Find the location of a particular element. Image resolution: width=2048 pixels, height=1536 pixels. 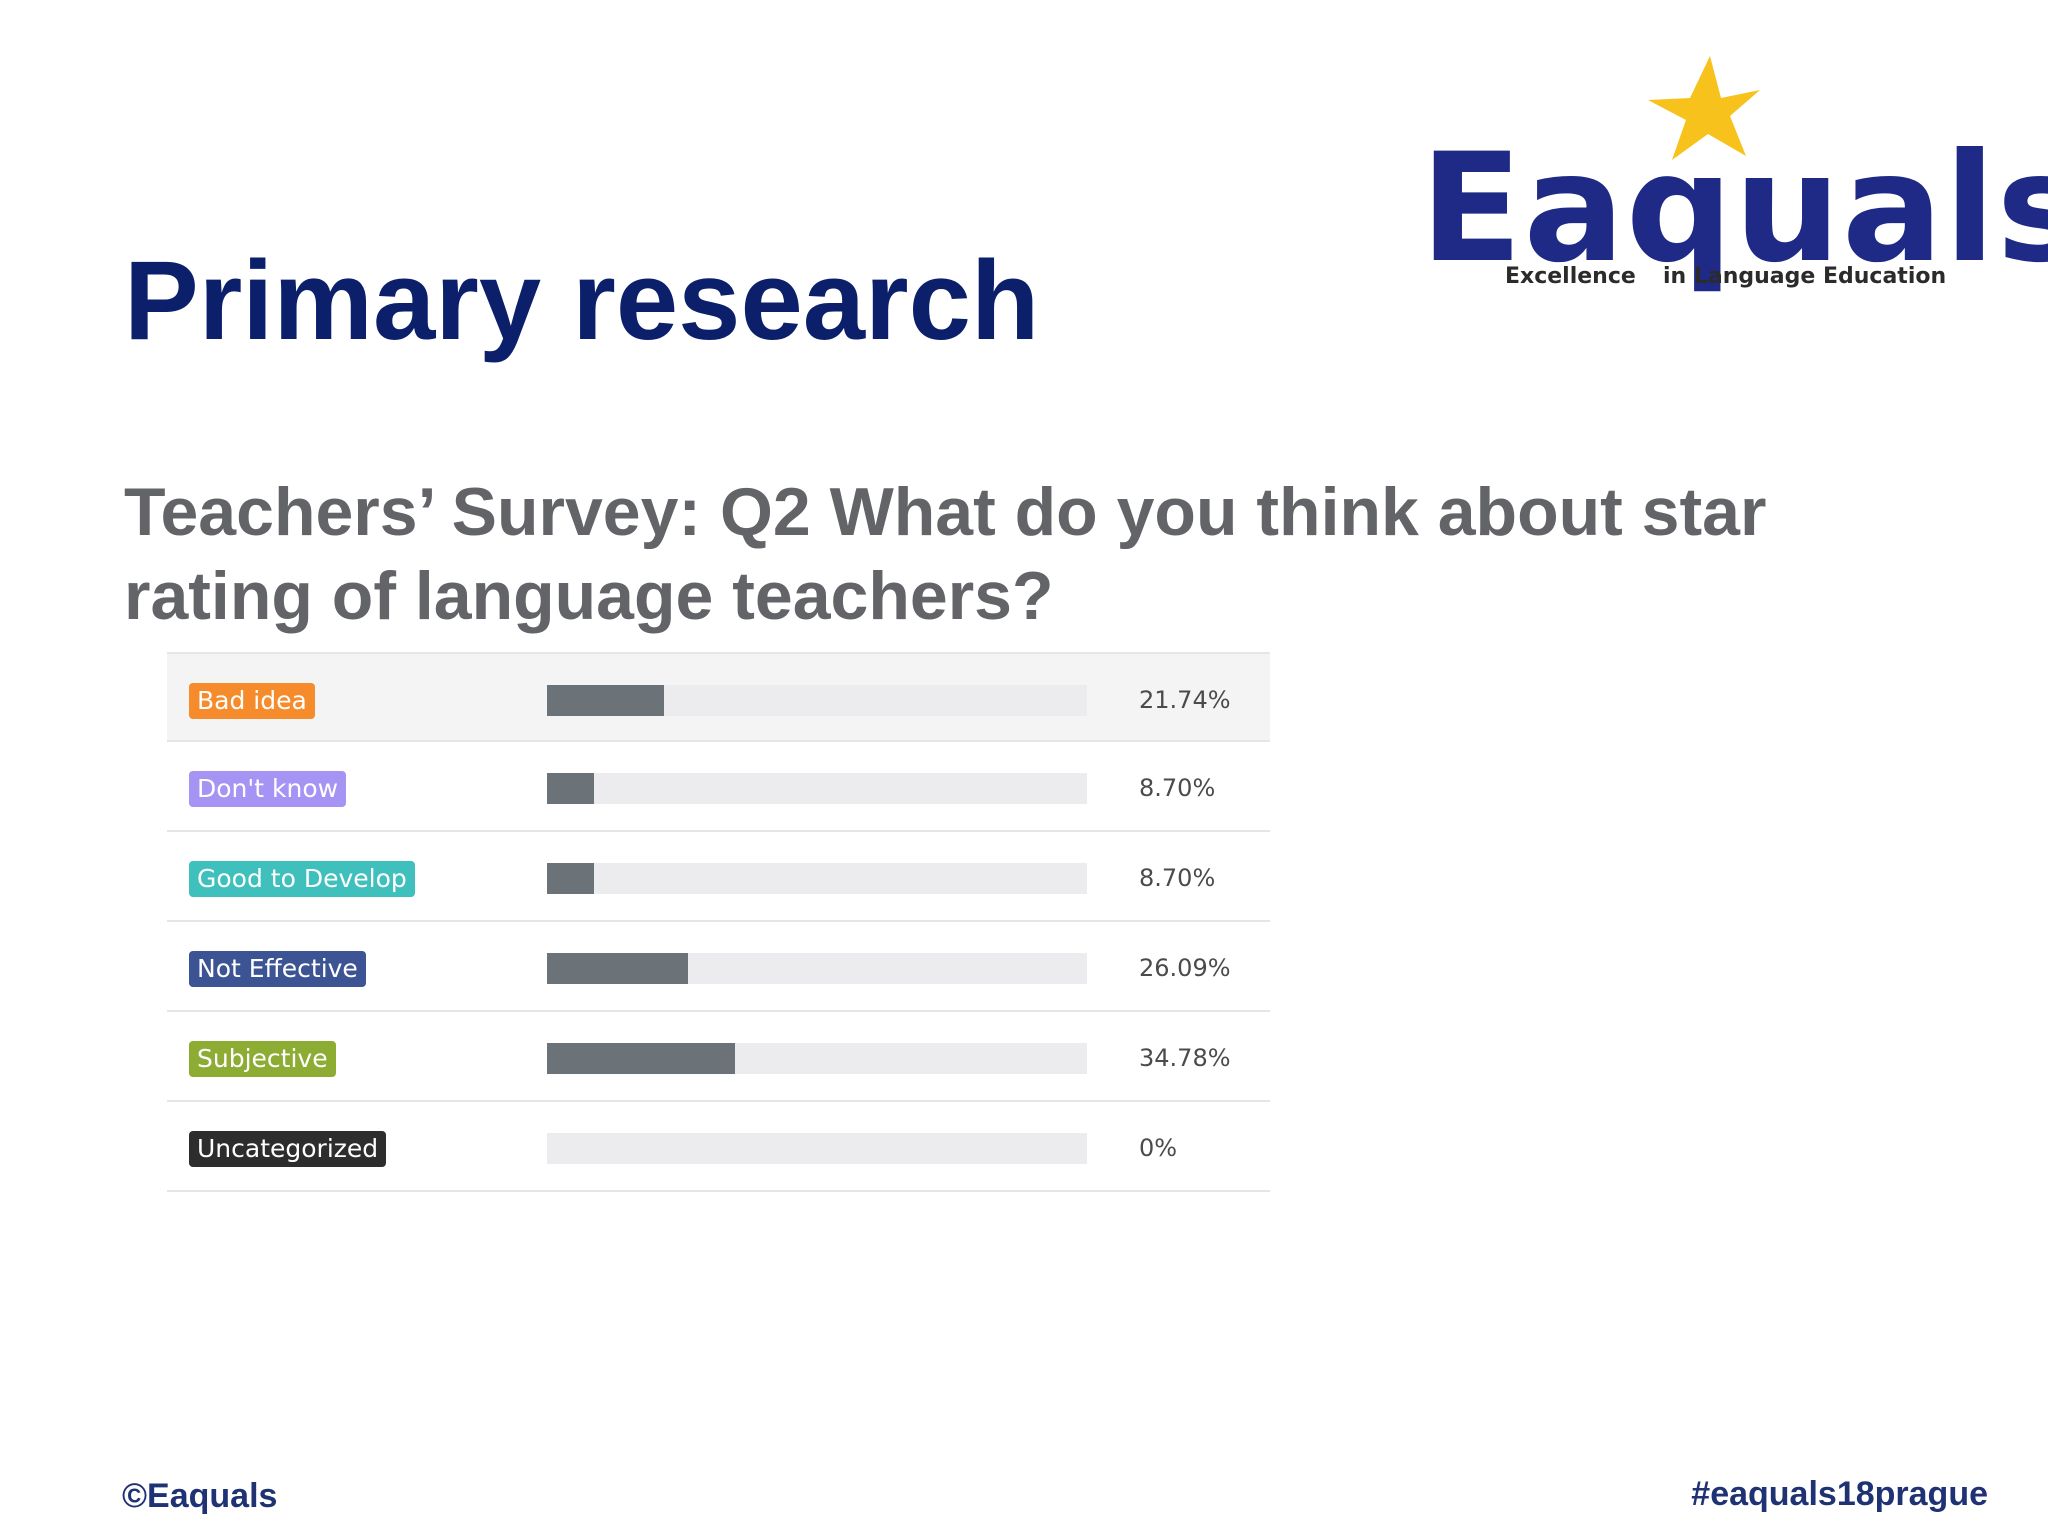

category-label: Bad idea is located at coordinates (252, 701).